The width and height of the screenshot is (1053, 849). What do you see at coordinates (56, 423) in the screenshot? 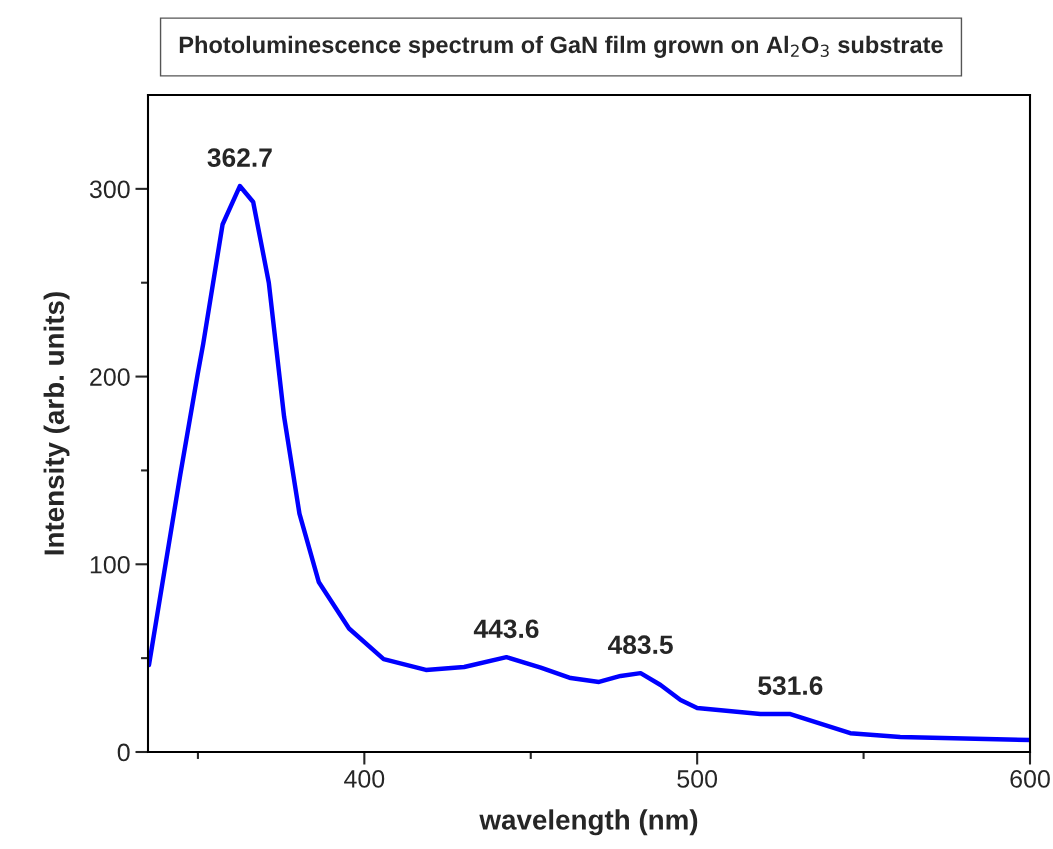
I see `y-axis-title: Intensity (arb. units)` at bounding box center [56, 423].